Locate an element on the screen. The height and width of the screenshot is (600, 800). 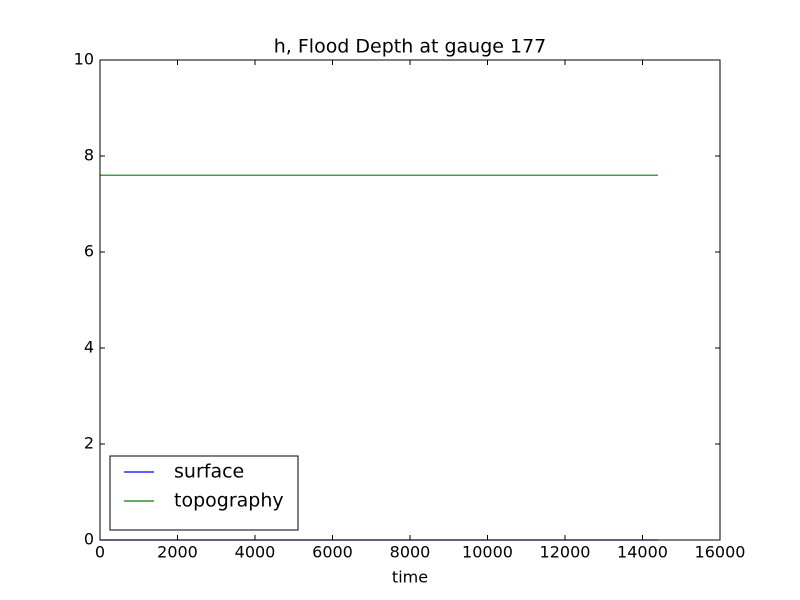
y-tick-label: 8 is located at coordinates (89, 155).